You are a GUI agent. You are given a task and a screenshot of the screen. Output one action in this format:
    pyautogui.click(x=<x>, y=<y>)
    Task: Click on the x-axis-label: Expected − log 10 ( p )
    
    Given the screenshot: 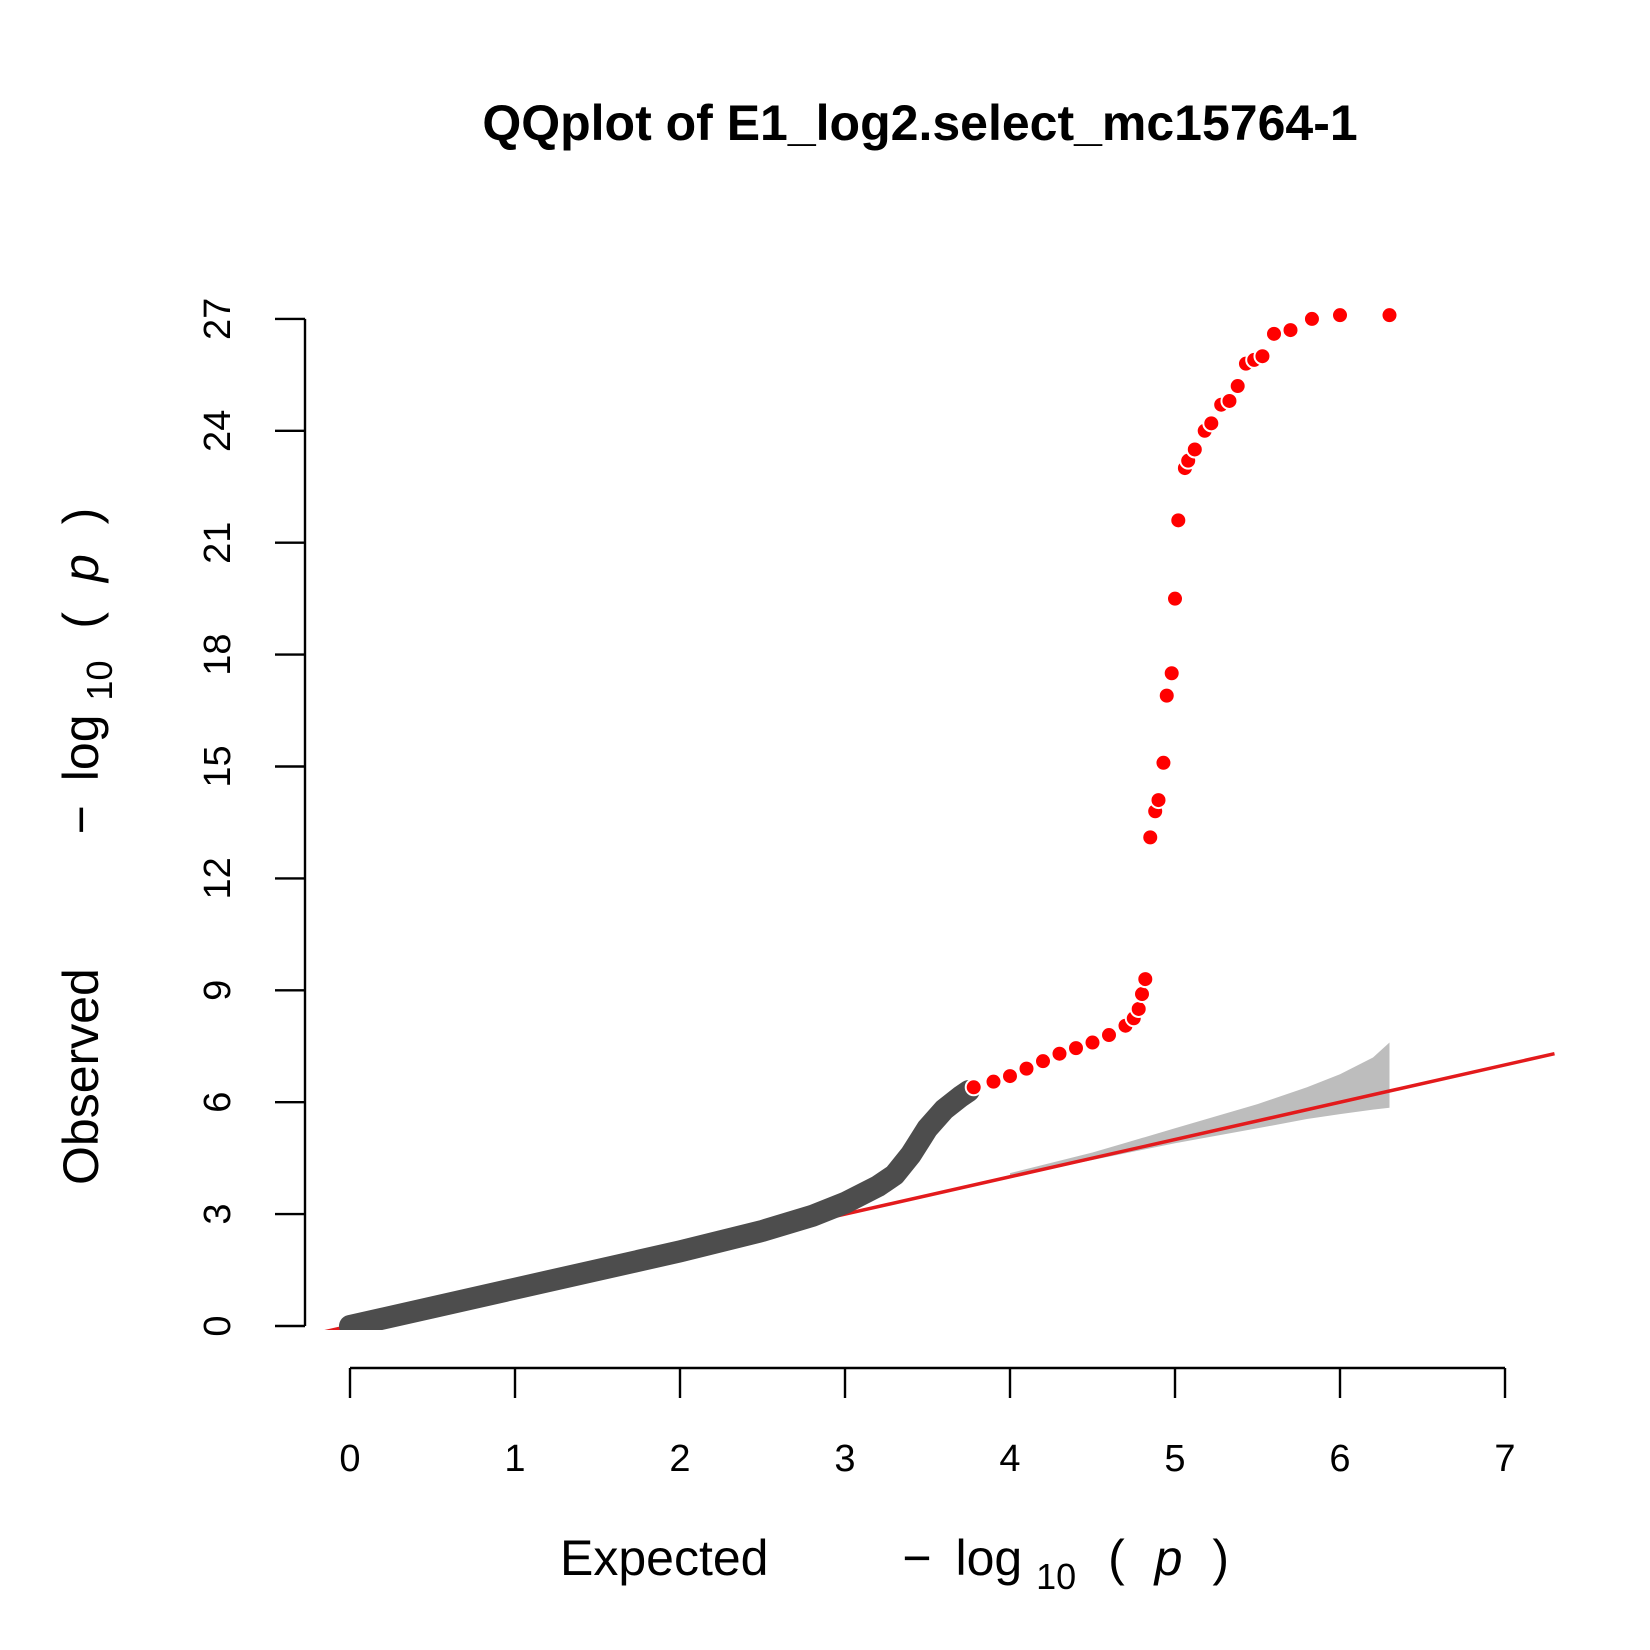 What is the action you would take?
    pyautogui.click(x=894, y=1565)
    